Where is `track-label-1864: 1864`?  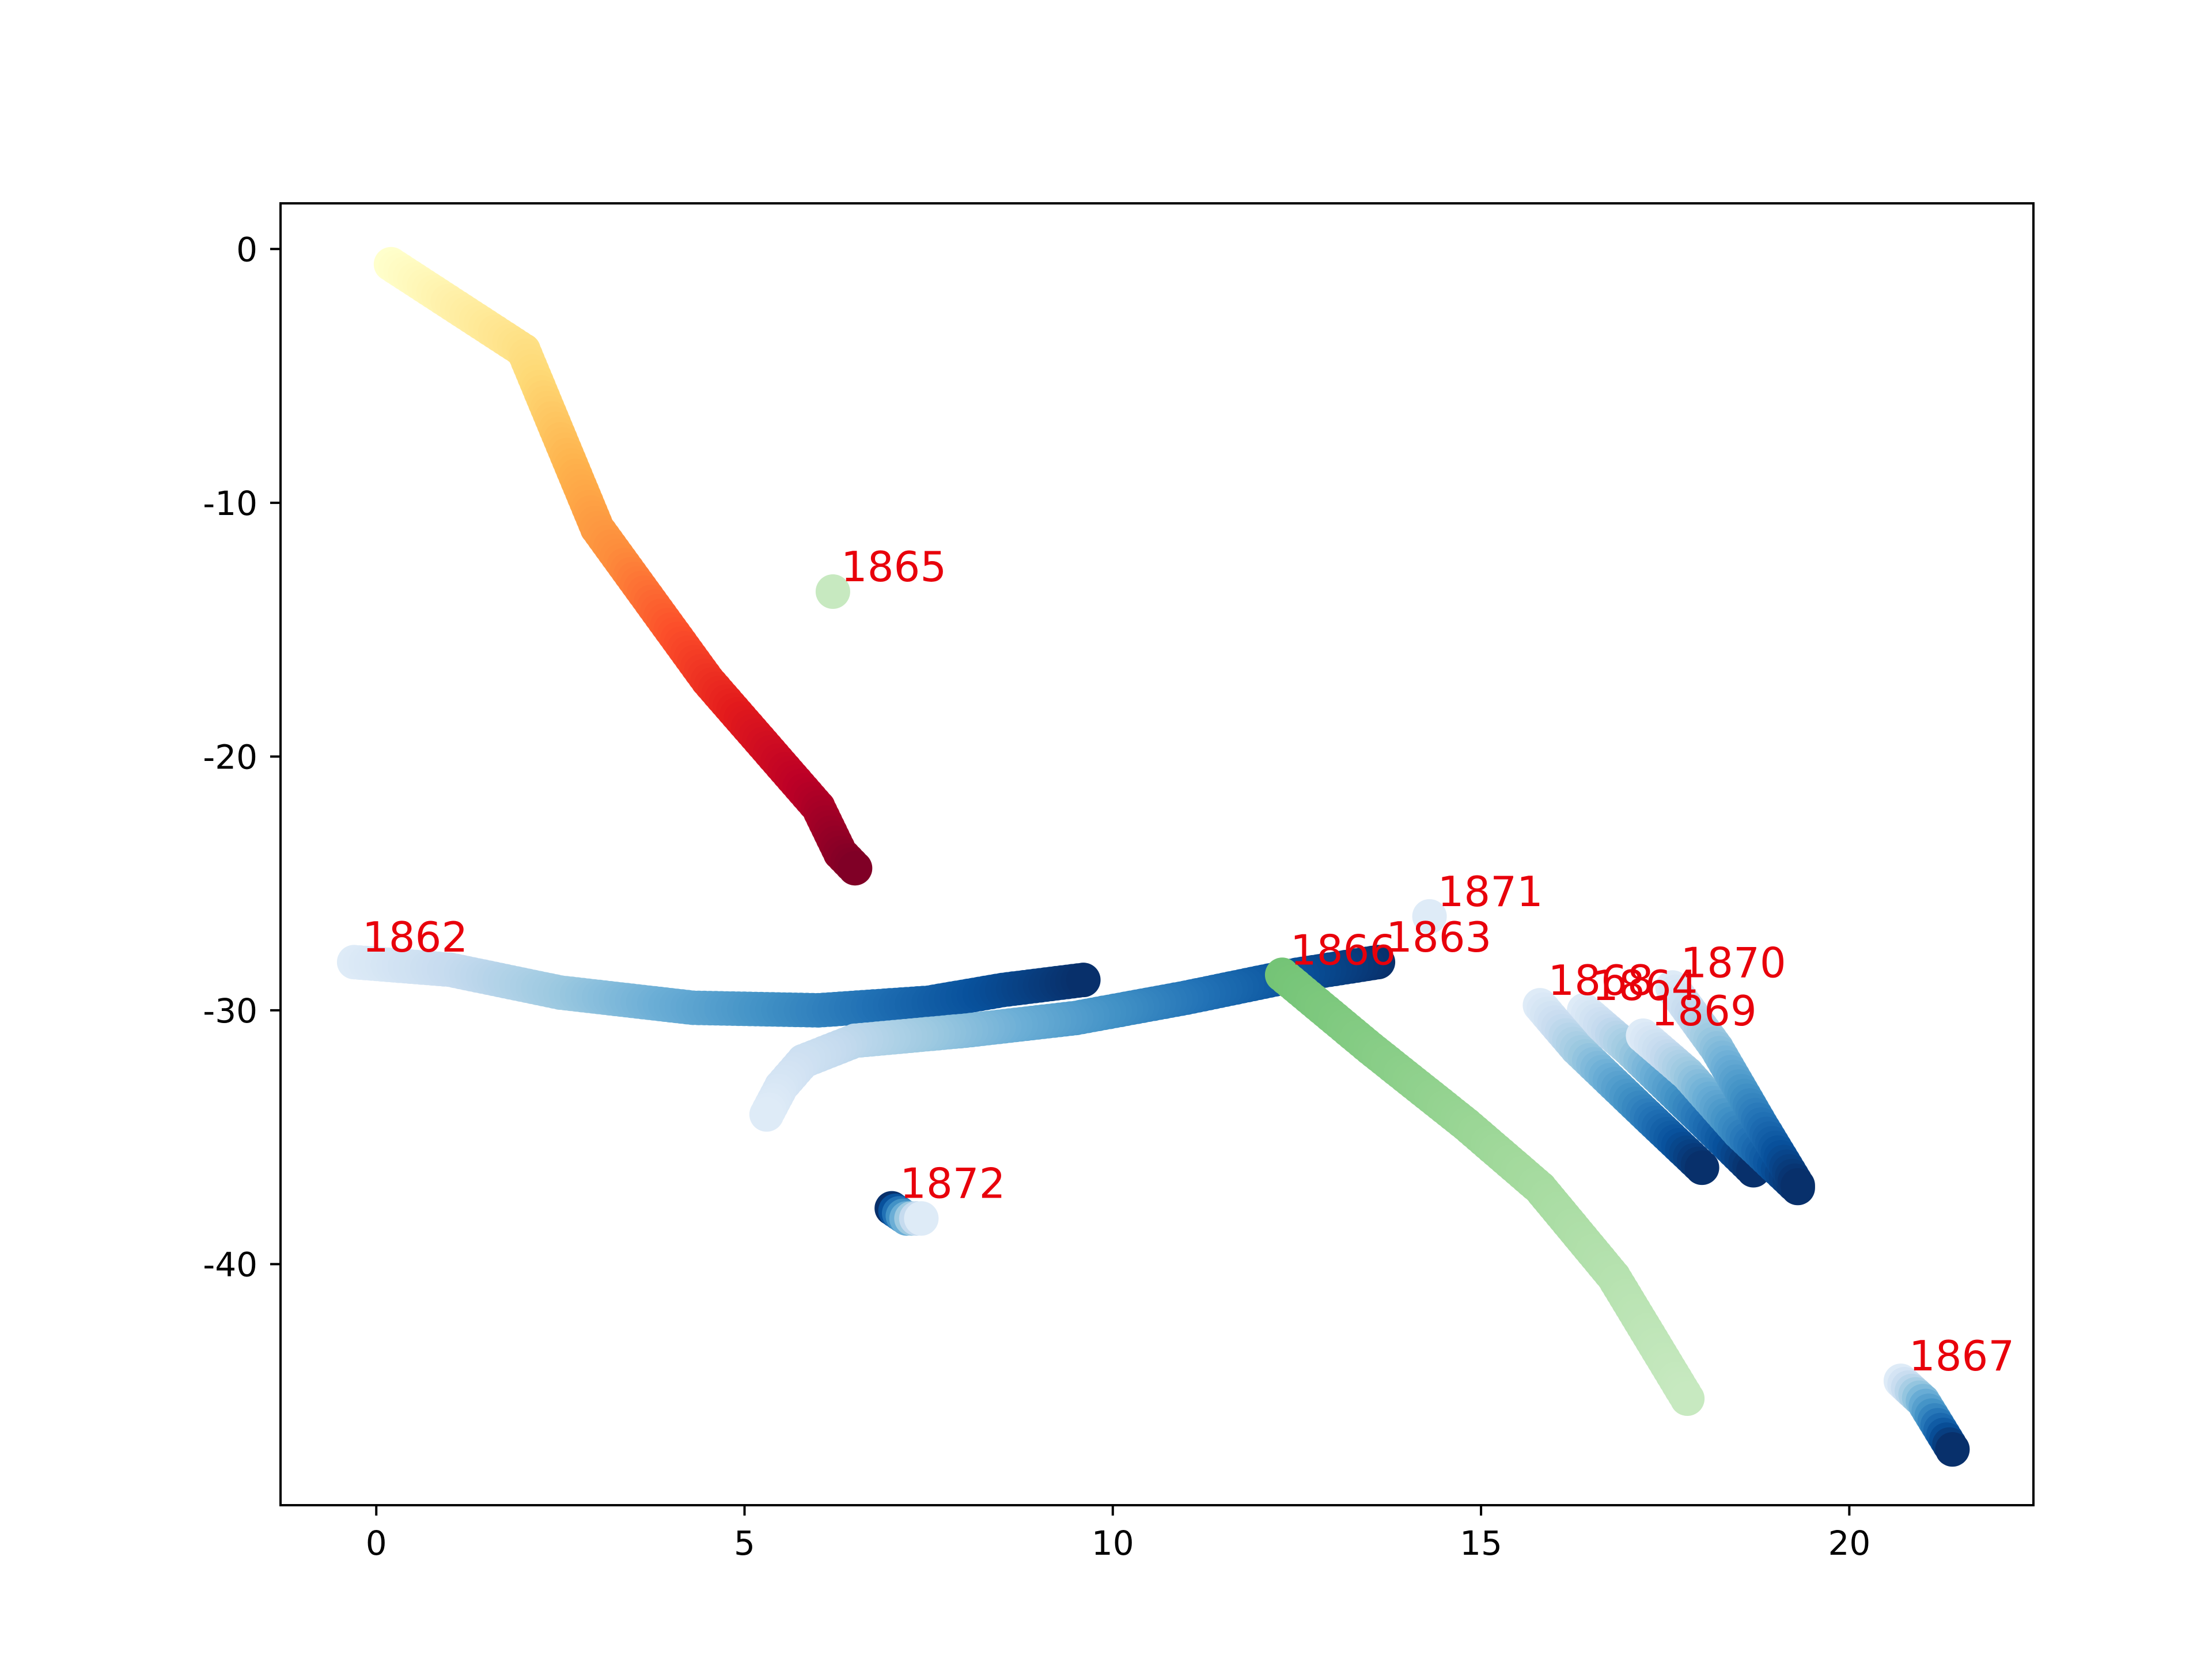
track-label-1864: 1864 is located at coordinates (1645, 985).